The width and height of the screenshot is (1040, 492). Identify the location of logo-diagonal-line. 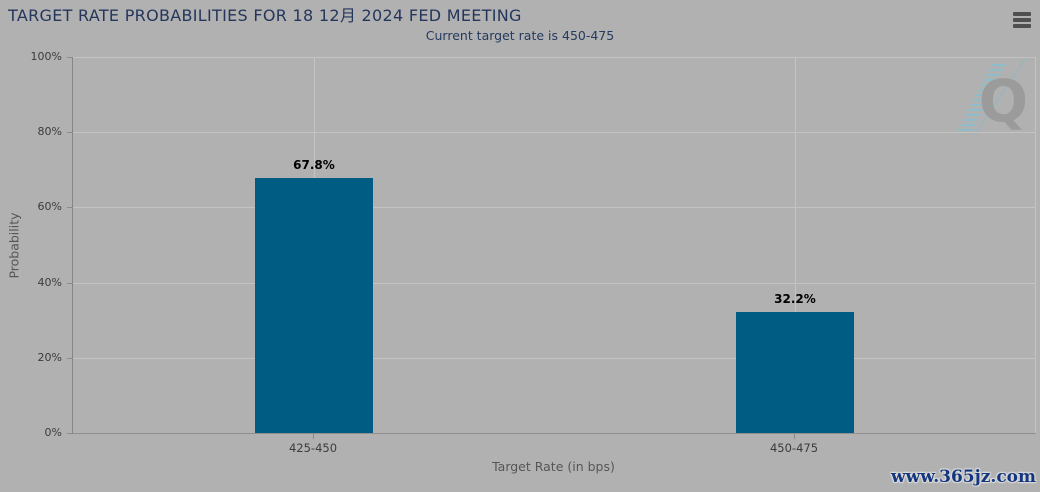
(1000, 96).